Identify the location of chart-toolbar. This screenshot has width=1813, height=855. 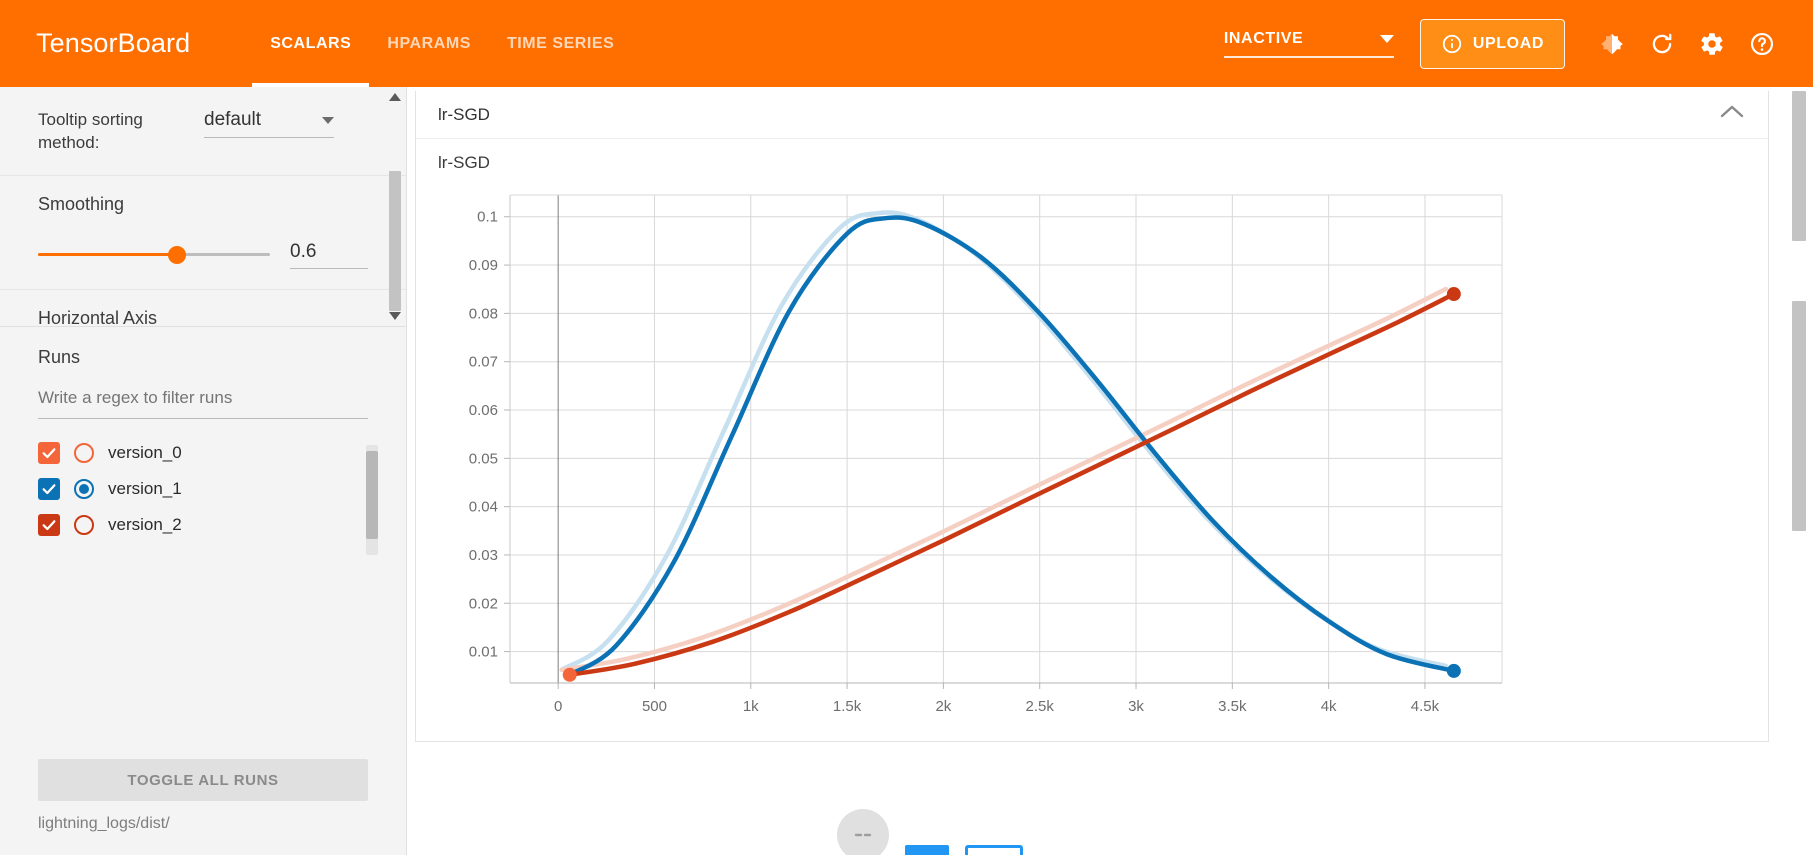
(930, 832).